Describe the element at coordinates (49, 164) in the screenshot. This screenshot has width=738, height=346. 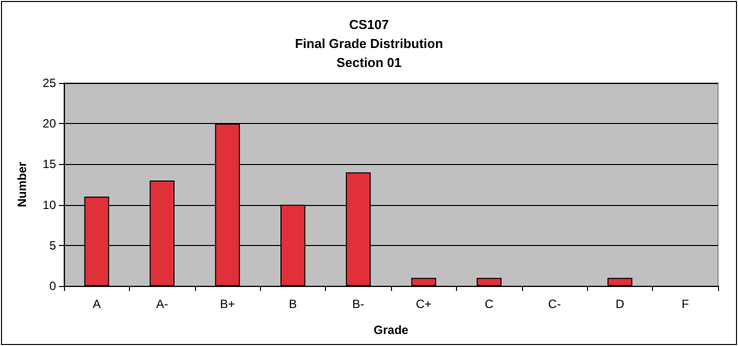
I see `y-tick-label: 15` at that location.